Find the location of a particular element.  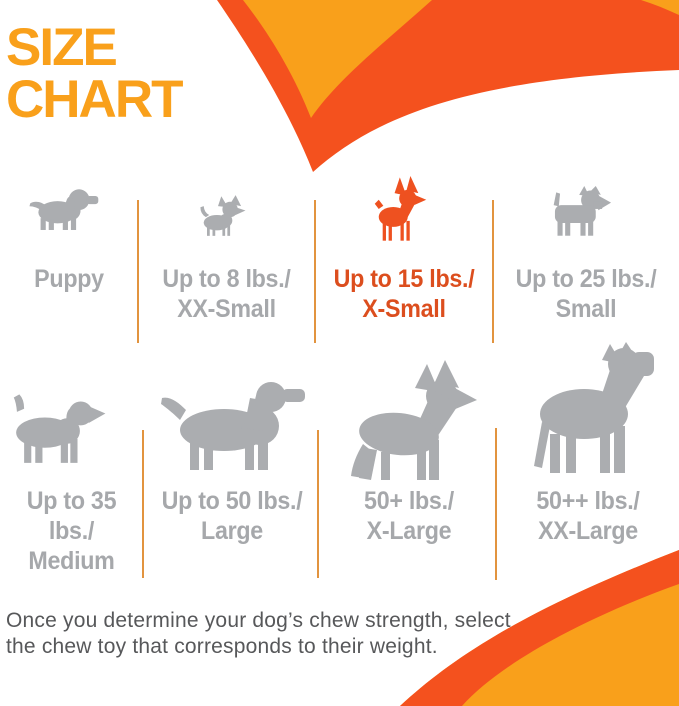

size-label-small: Up to 25 lbs./ Small is located at coordinates (586, 294).